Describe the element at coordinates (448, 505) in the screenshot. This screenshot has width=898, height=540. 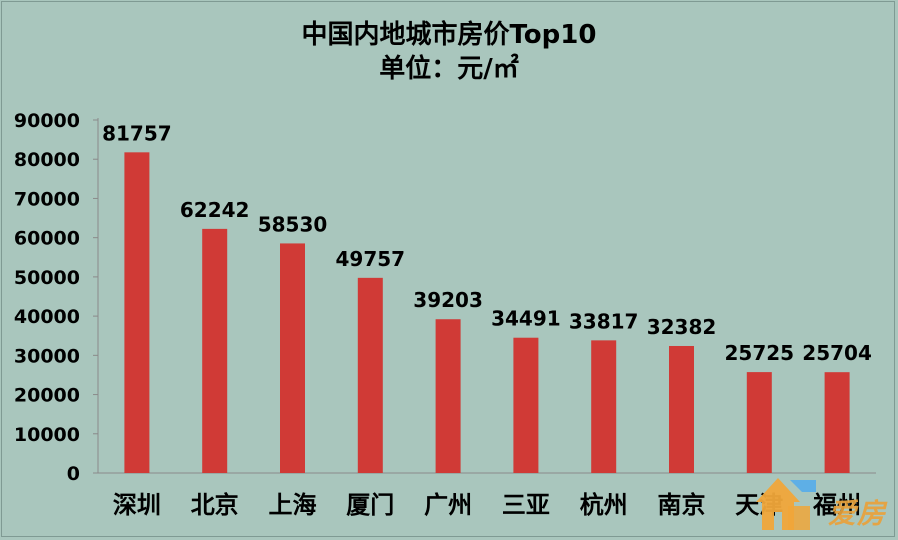
I see `x-tick-label: 广州` at that location.